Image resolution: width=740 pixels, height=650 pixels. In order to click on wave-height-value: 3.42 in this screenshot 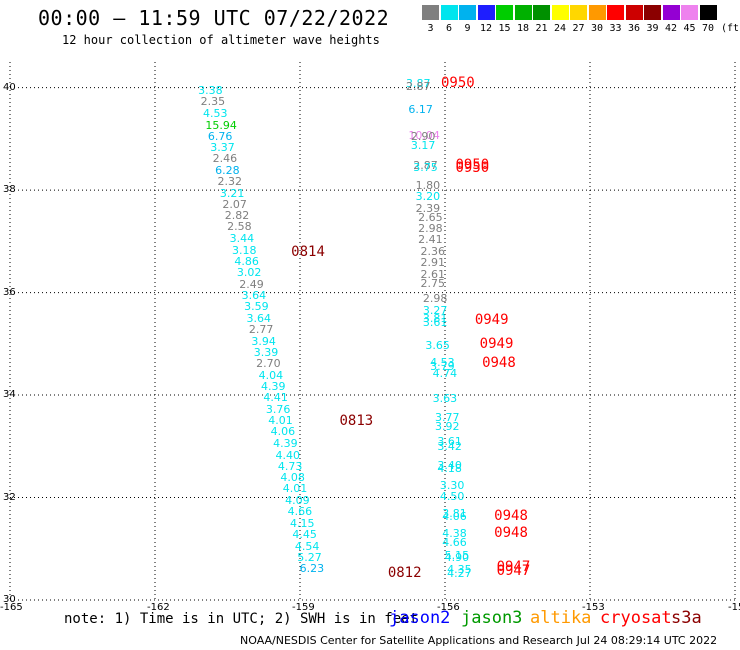, I will do `click(449, 447)`.